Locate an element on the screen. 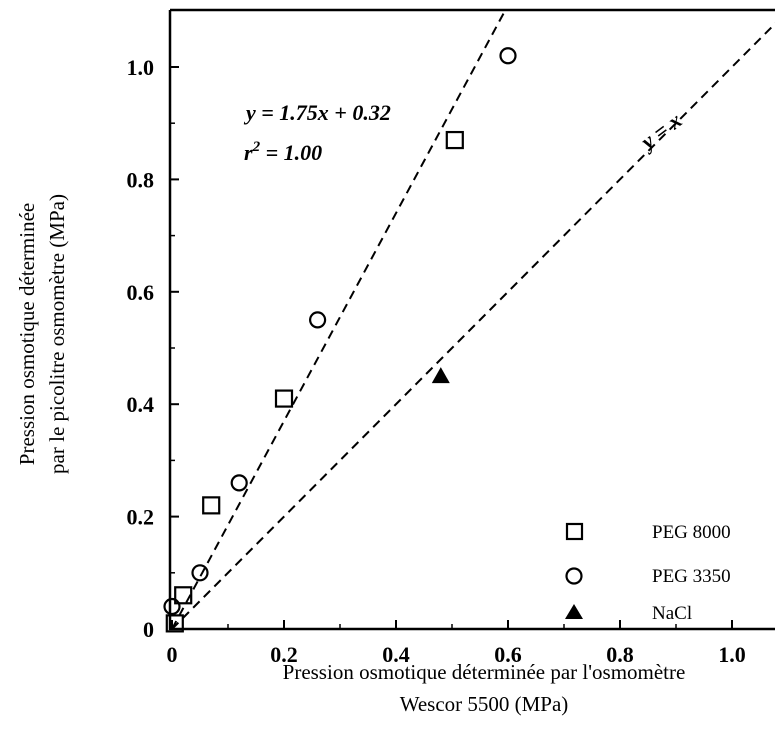 The height and width of the screenshot is (749, 775). y-tick-label: 0.4 is located at coordinates (141, 404).